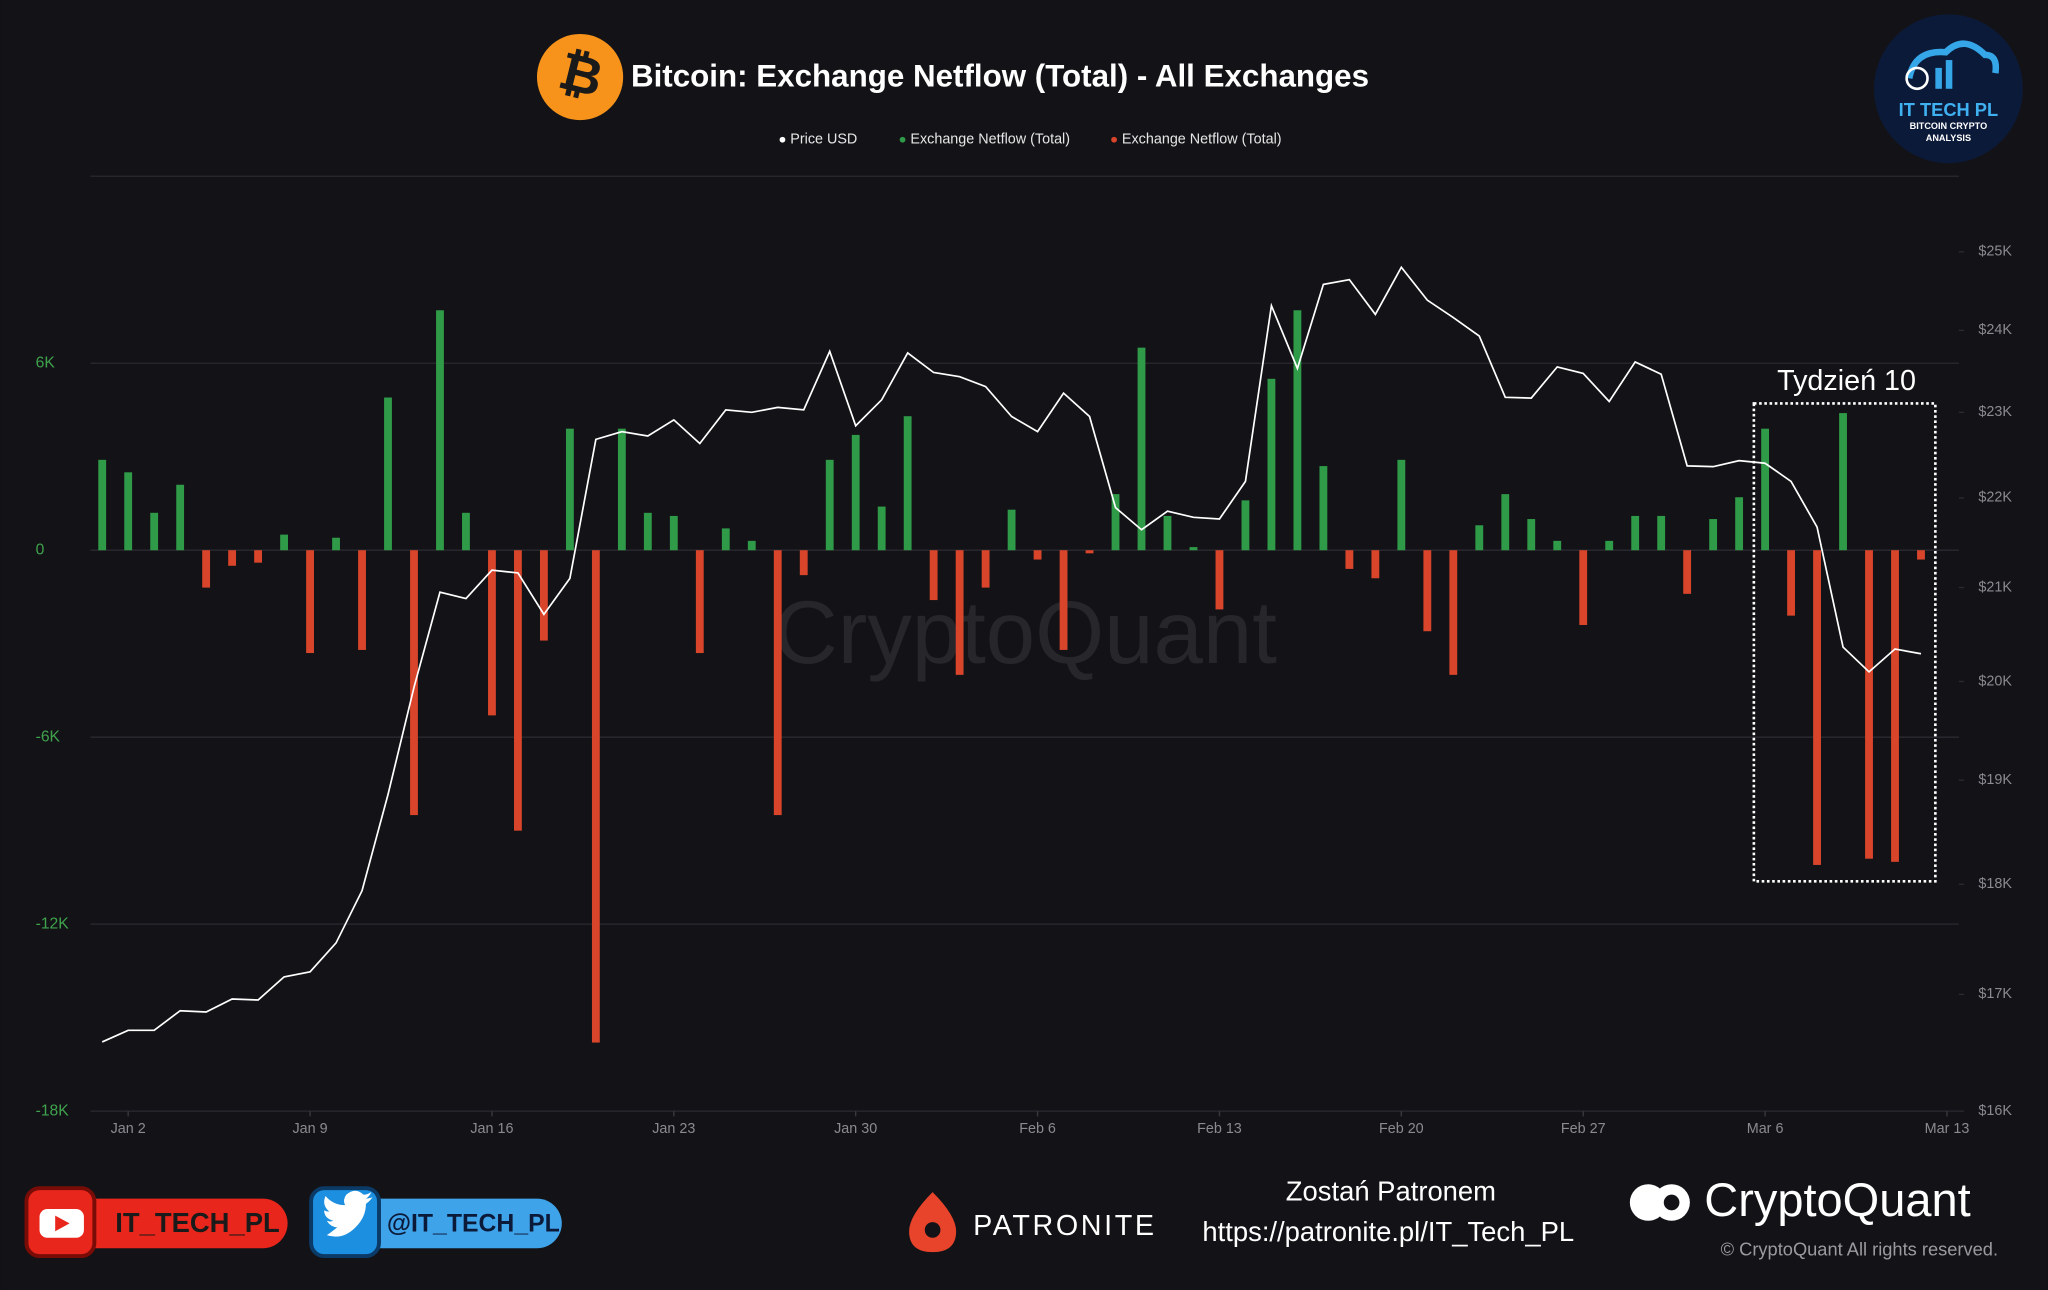  What do you see at coordinates (1917, 78) in the screenshot?
I see `logo-coin` at bounding box center [1917, 78].